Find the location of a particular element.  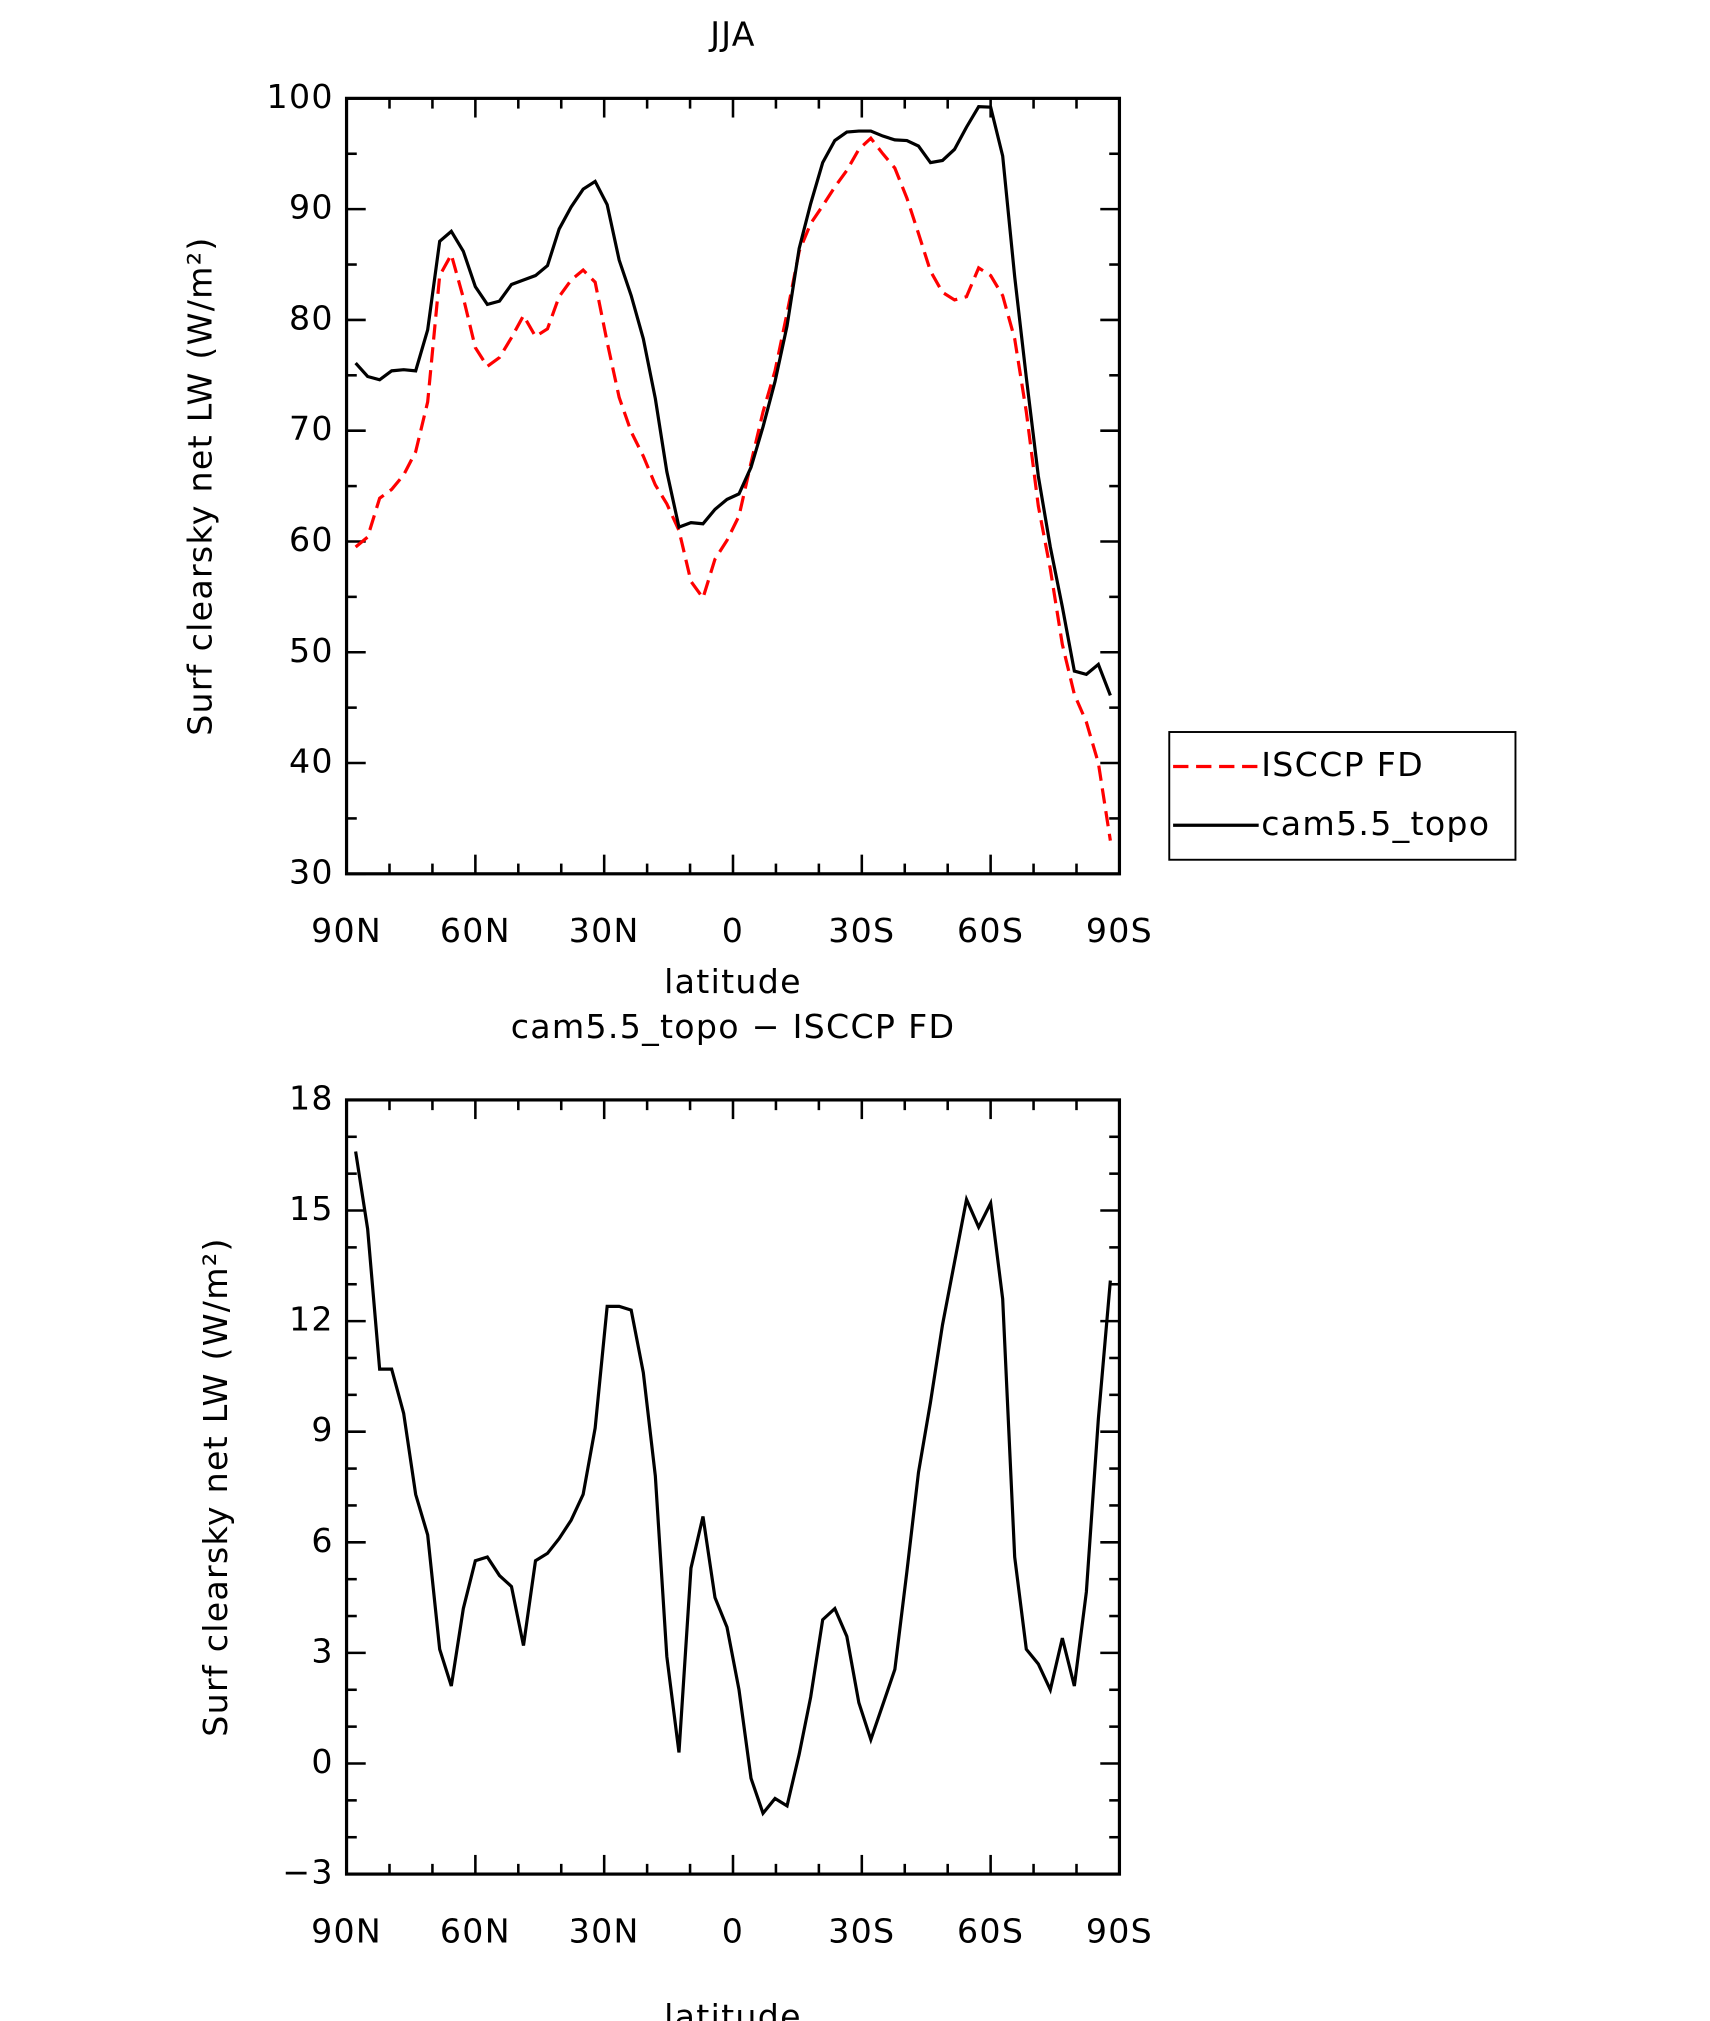

y-tick-label: 70 is located at coordinates (311, 428).